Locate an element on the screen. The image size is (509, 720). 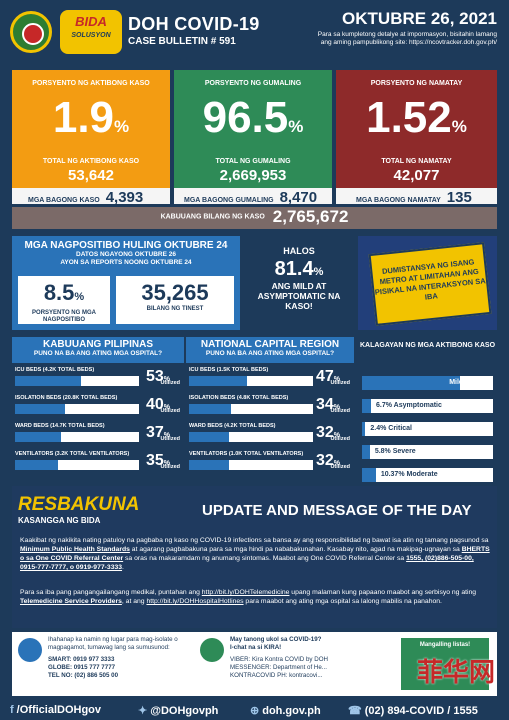
smart-number: SMART: 0919 977 3333 is located at coordinates (81, 660).